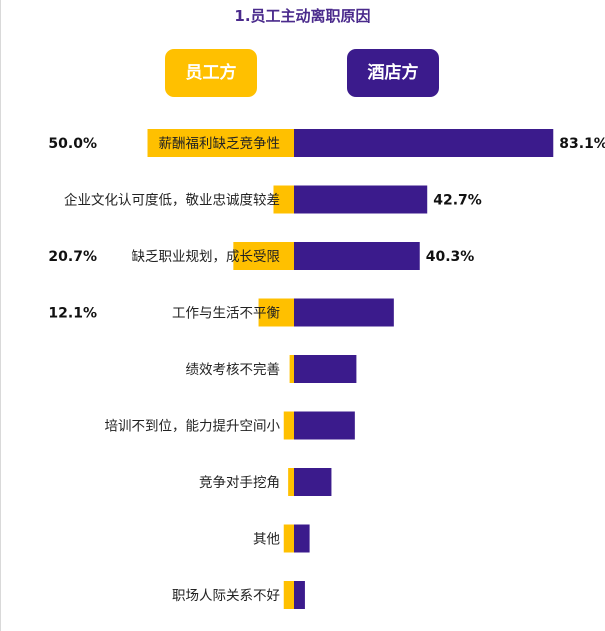 This screenshot has width=605, height=631. What do you see at coordinates (211, 73) in the screenshot?
I see `legend-employee-badge: 员工方` at bounding box center [211, 73].